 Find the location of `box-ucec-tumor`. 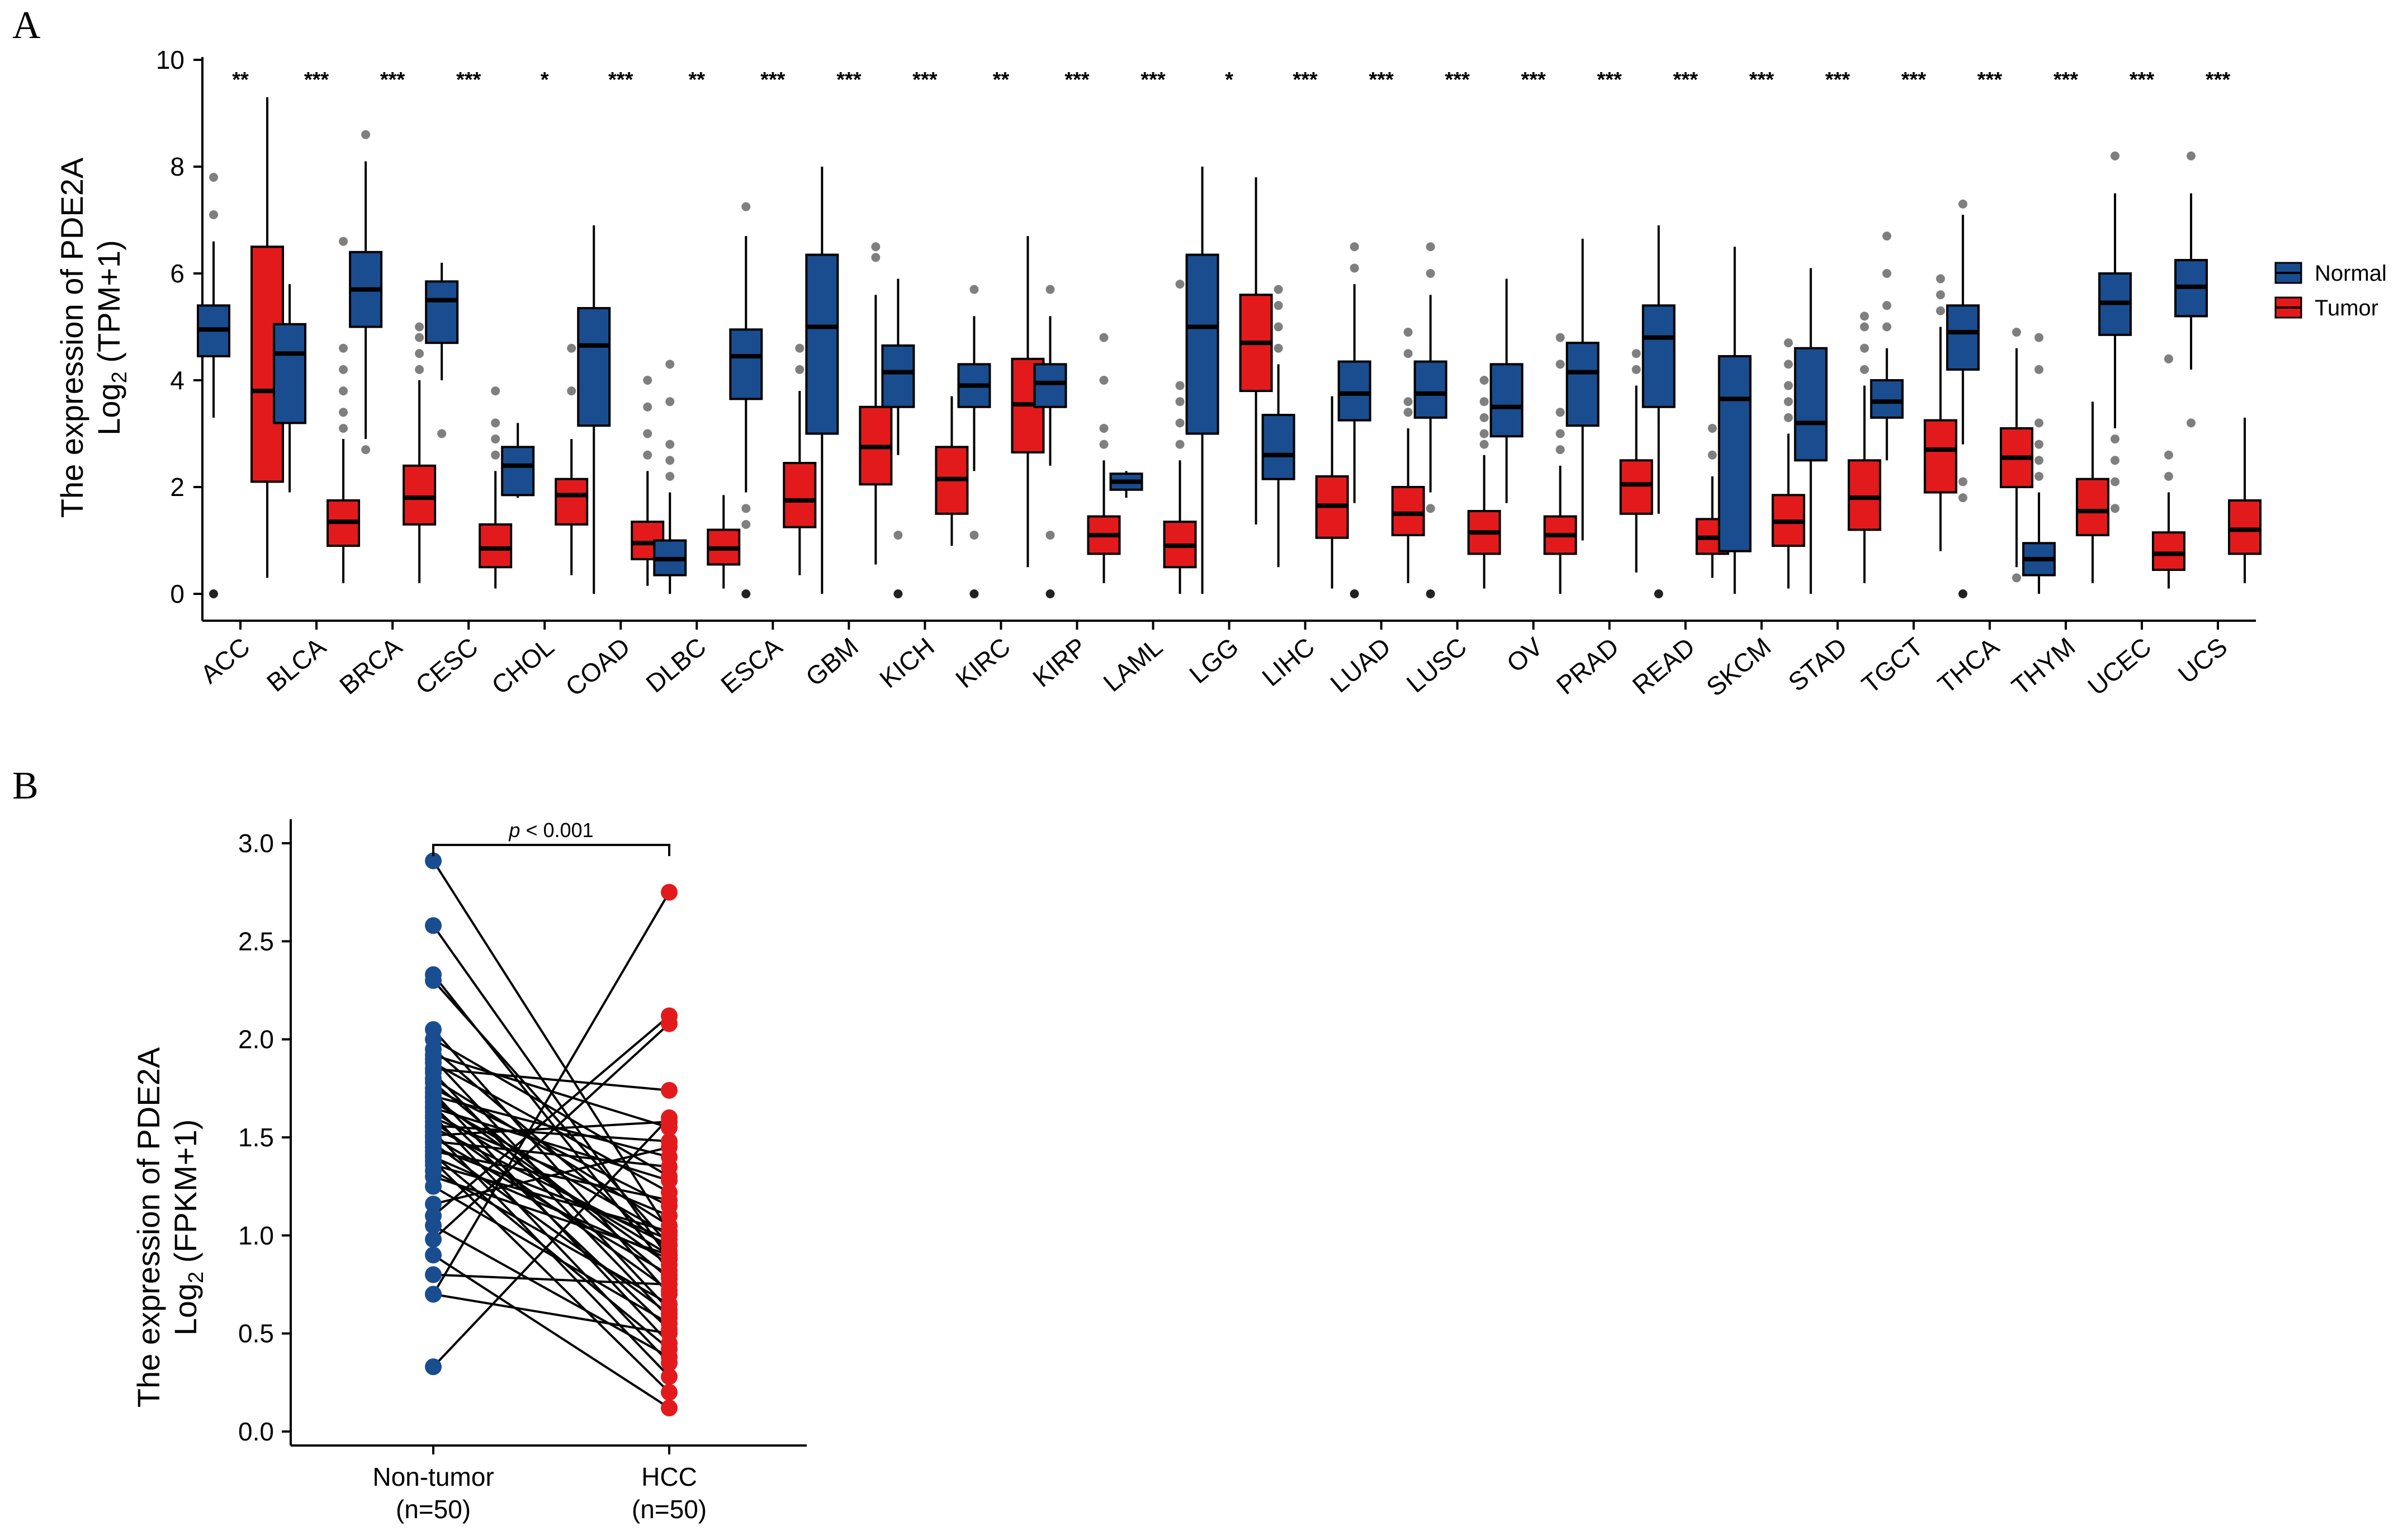

box-ucec-tumor is located at coordinates (2168, 471).